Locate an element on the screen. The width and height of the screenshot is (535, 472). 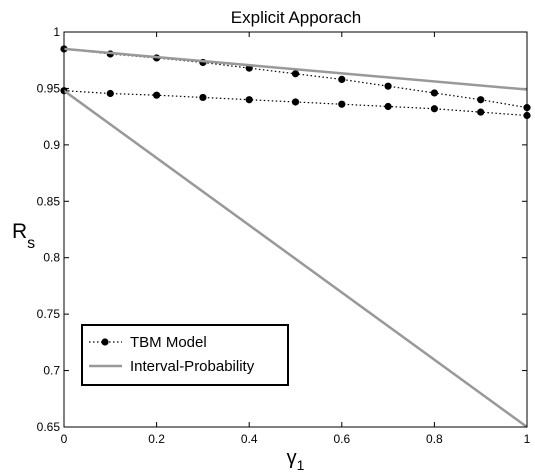
x-tick-label: 0.6 is located at coordinates (341, 439).